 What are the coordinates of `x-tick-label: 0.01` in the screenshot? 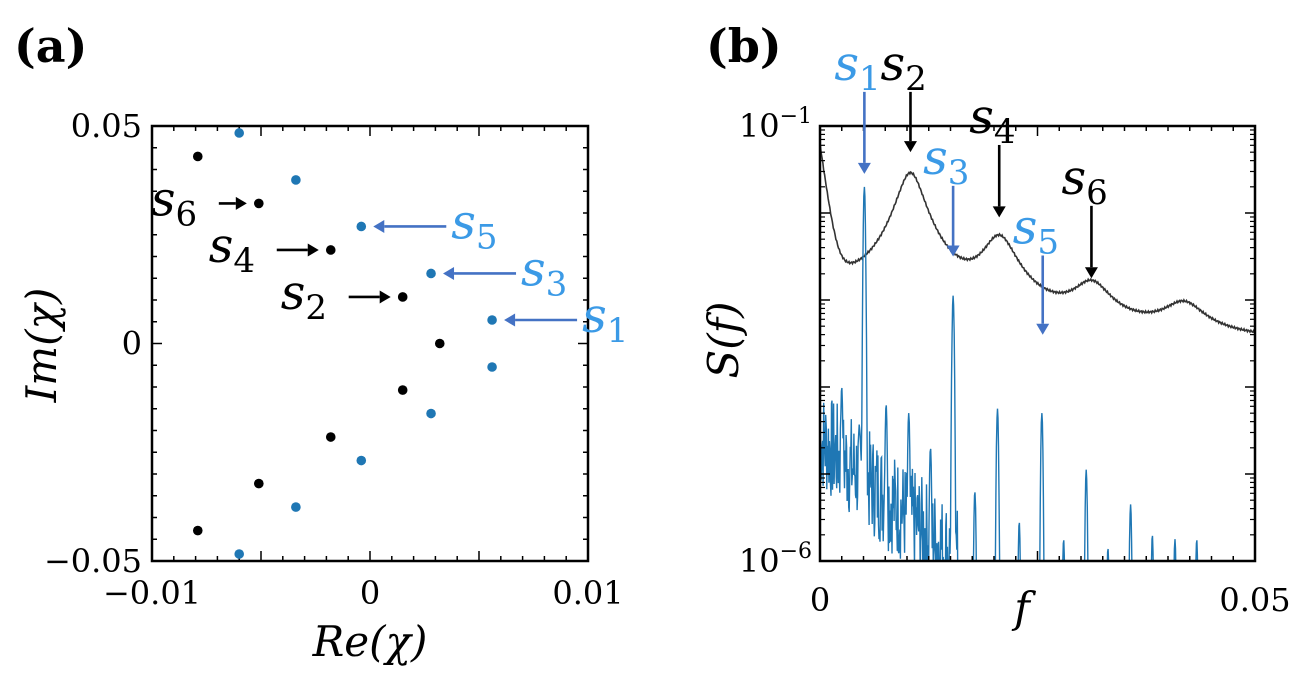 It's located at (587, 593).